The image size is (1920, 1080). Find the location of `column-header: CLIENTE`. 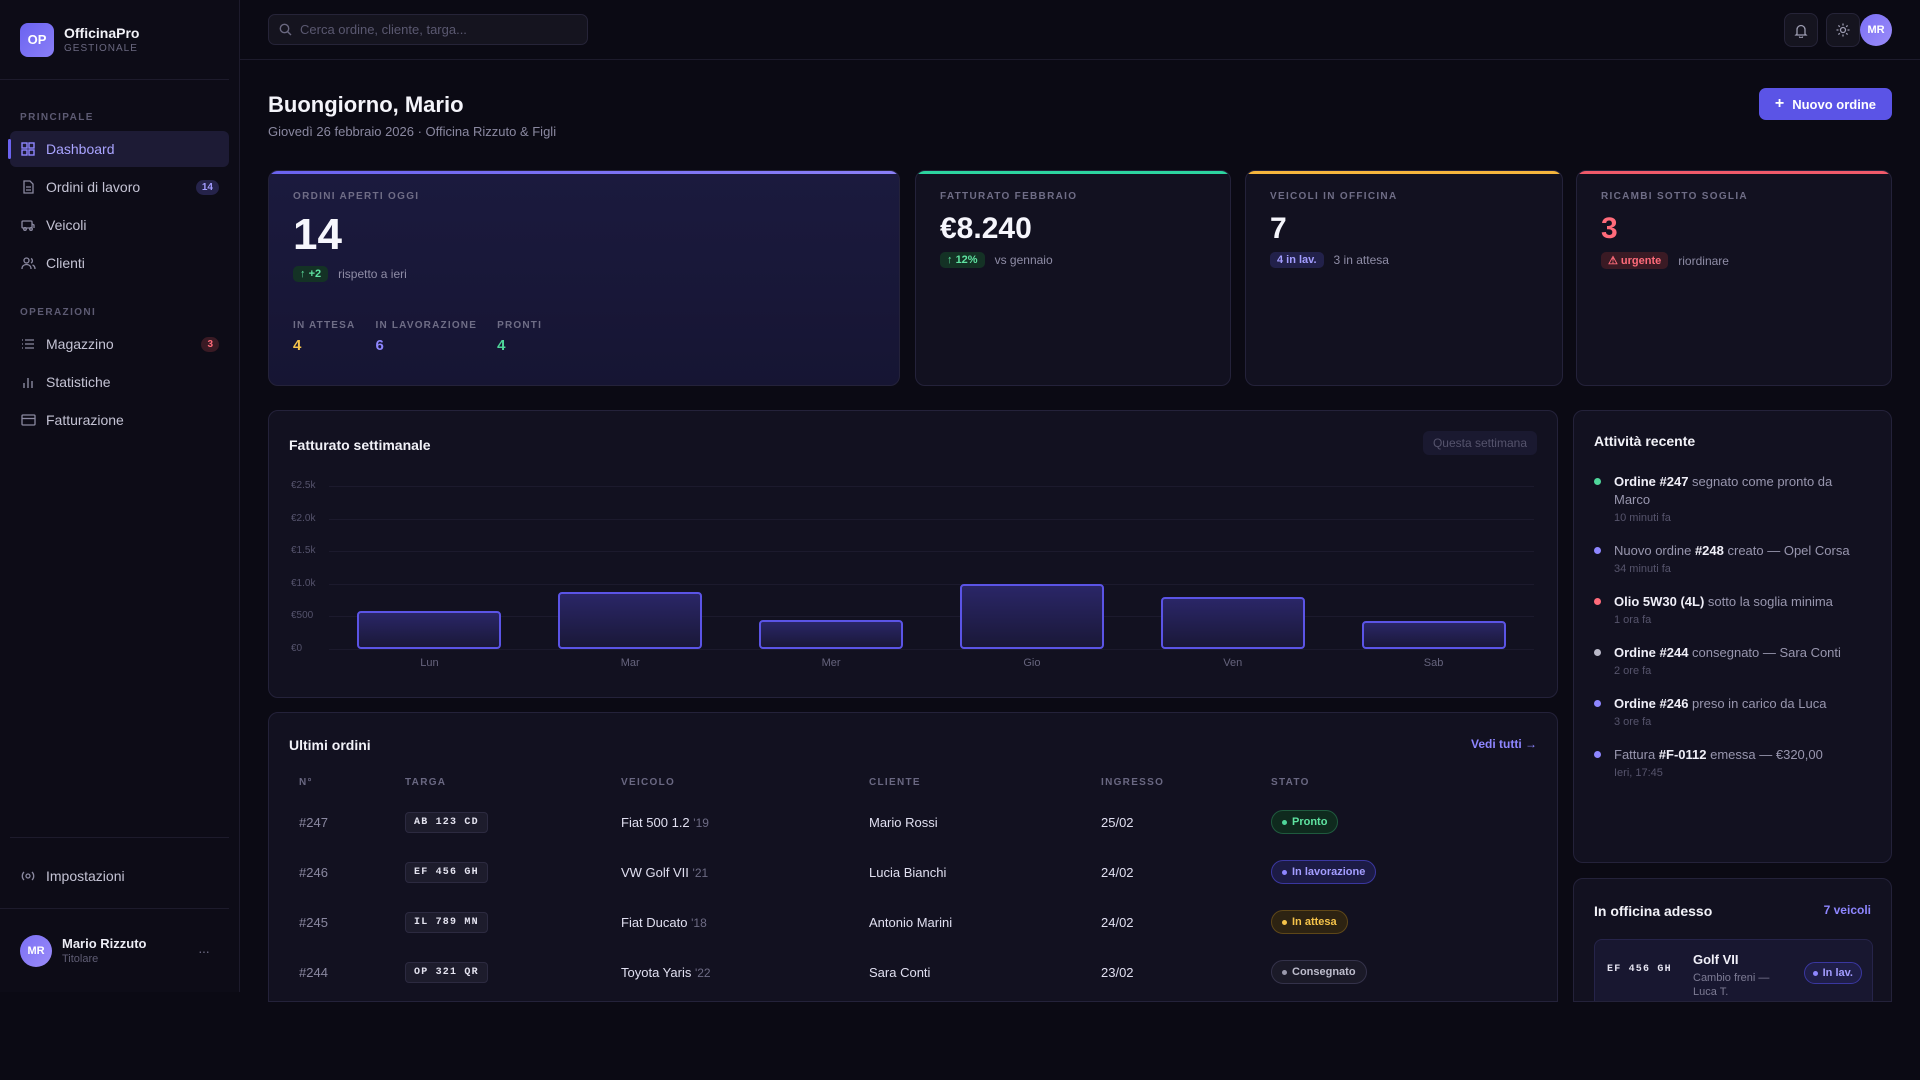

column-header: CLIENTE is located at coordinates (895, 782).